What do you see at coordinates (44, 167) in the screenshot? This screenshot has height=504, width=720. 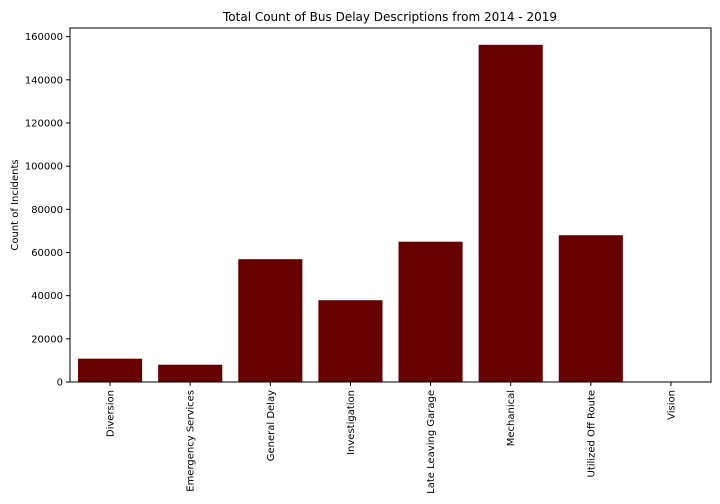 I see `y-tick-label-5: 100000` at bounding box center [44, 167].